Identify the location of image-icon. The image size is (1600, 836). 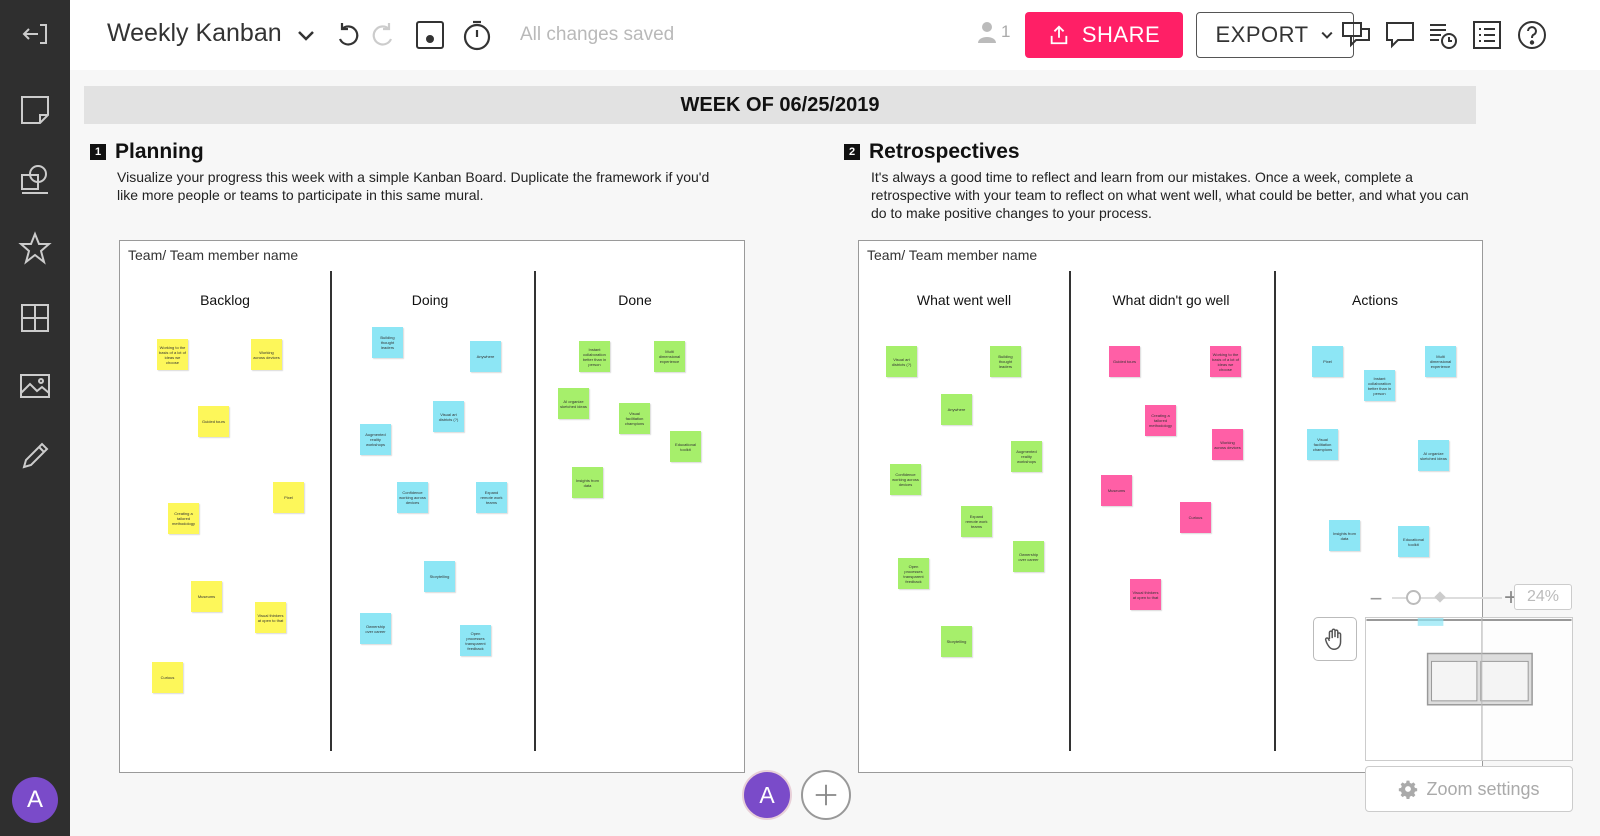
(35, 386).